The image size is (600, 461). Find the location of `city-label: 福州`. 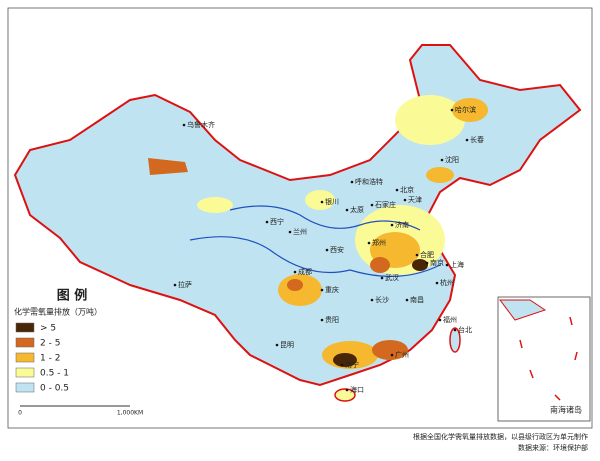

city-label: 福州 is located at coordinates (450, 319).